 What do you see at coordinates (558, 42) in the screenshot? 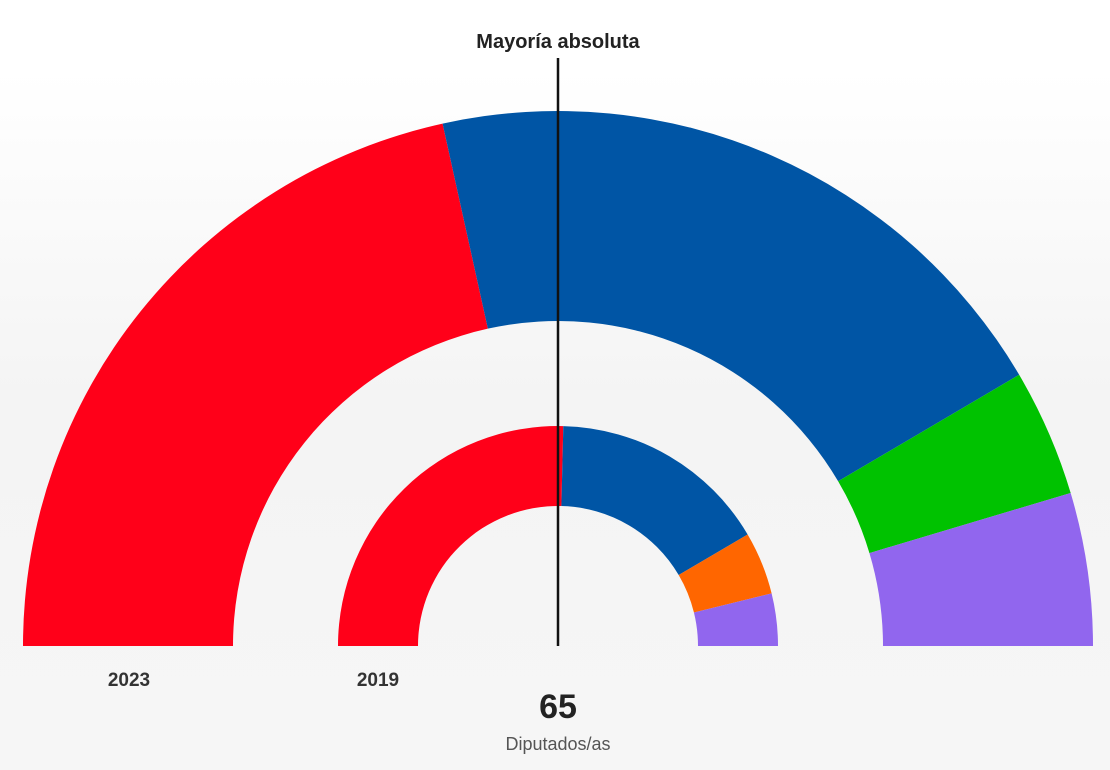
I see `majority-label: Mayoría absoluta` at bounding box center [558, 42].